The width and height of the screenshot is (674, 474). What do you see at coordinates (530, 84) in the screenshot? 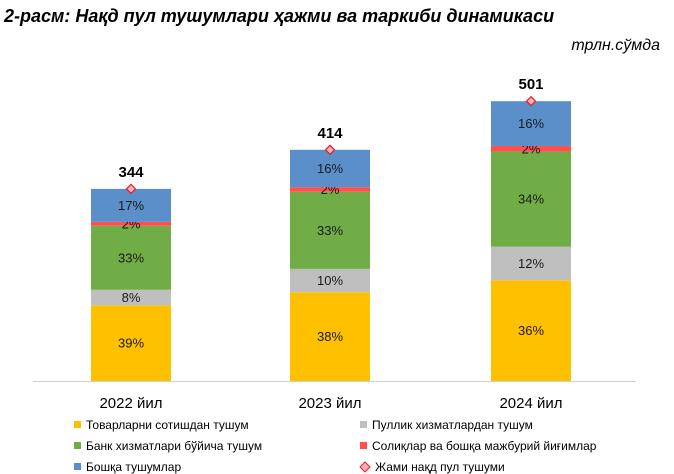
I see `total-label: 501` at bounding box center [530, 84].